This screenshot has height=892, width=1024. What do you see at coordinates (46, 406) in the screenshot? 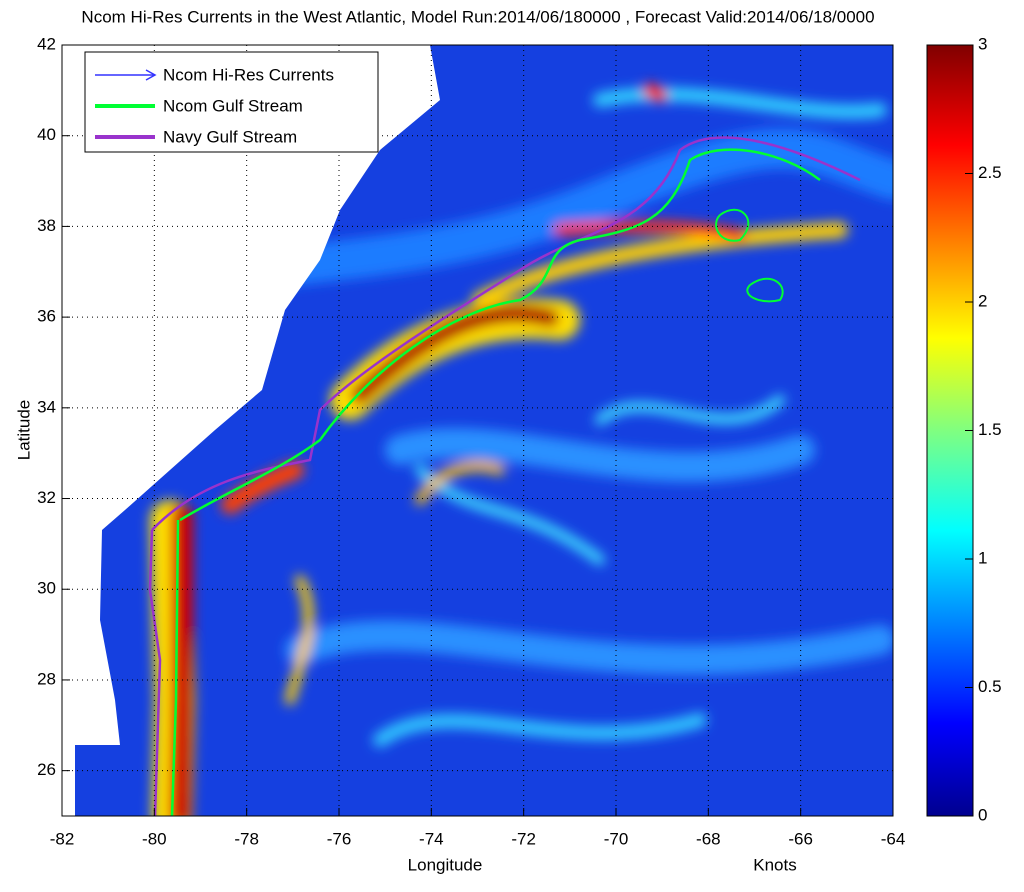
I see `y-tick-label: 34` at bounding box center [46, 406].